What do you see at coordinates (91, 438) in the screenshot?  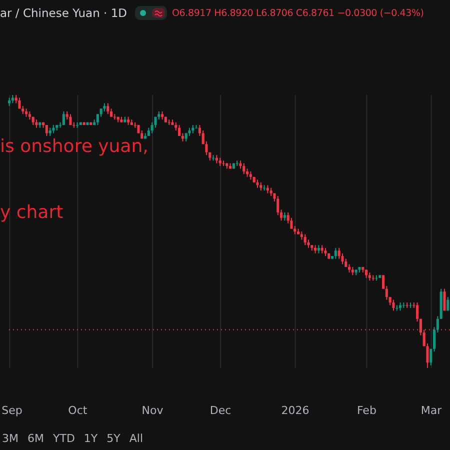 I see `text: 1Y` at bounding box center [91, 438].